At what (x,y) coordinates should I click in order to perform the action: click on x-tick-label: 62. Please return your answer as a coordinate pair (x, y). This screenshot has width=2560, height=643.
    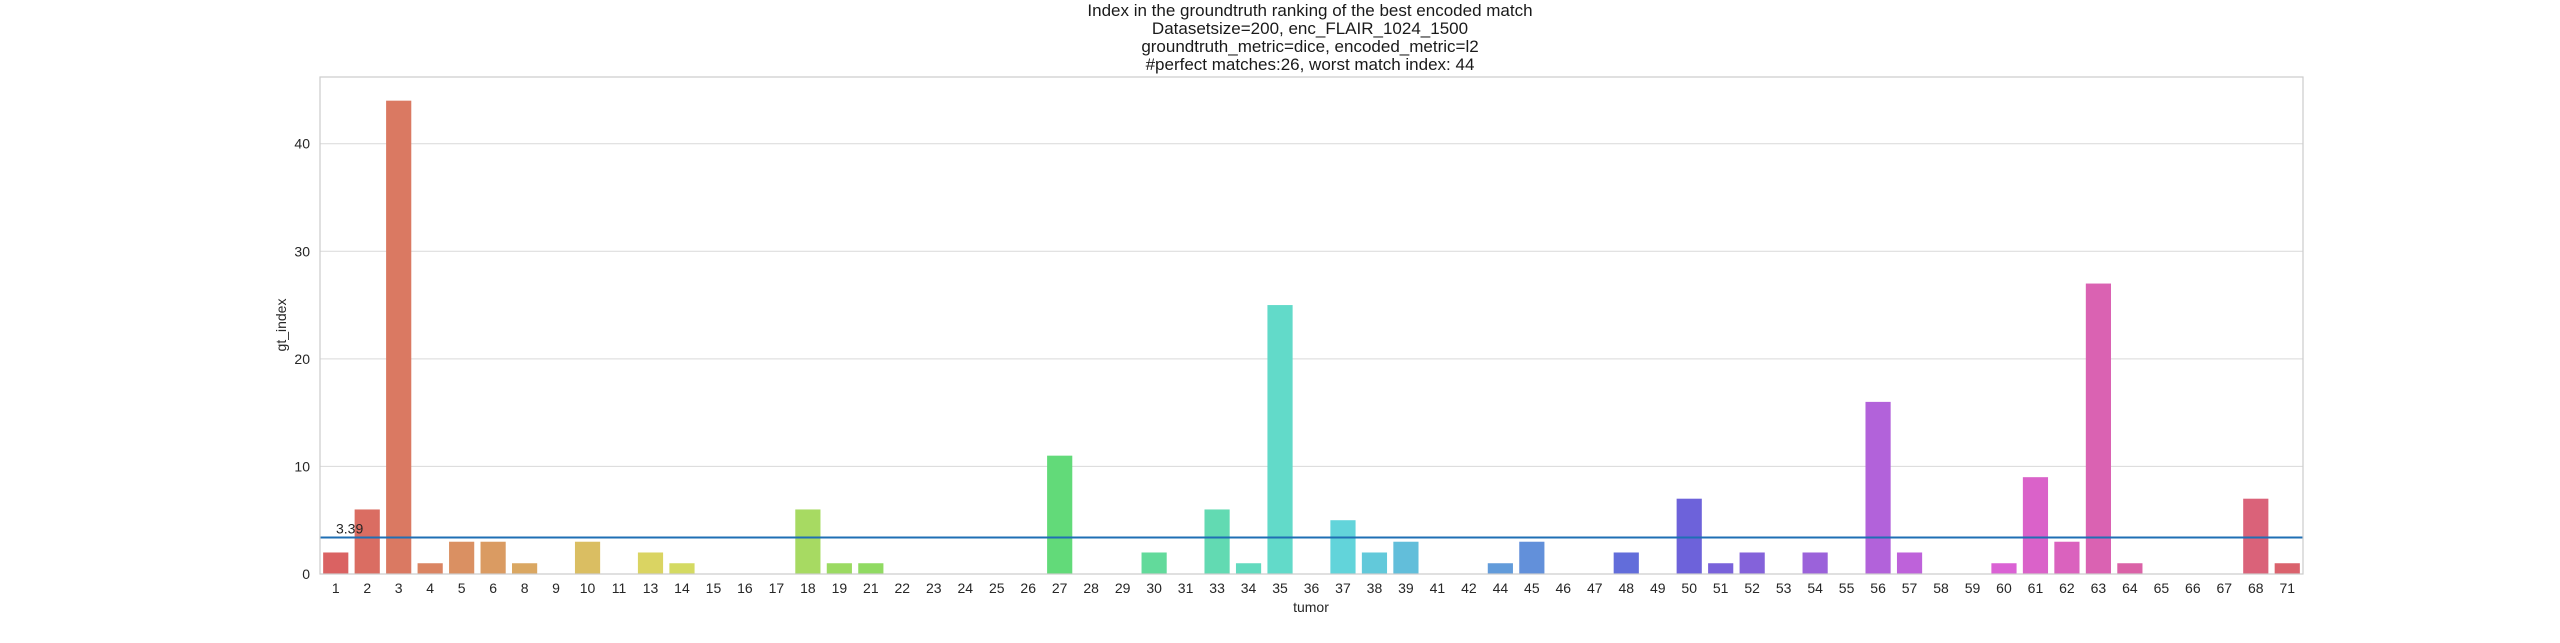
    Looking at the image, I should click on (2067, 588).